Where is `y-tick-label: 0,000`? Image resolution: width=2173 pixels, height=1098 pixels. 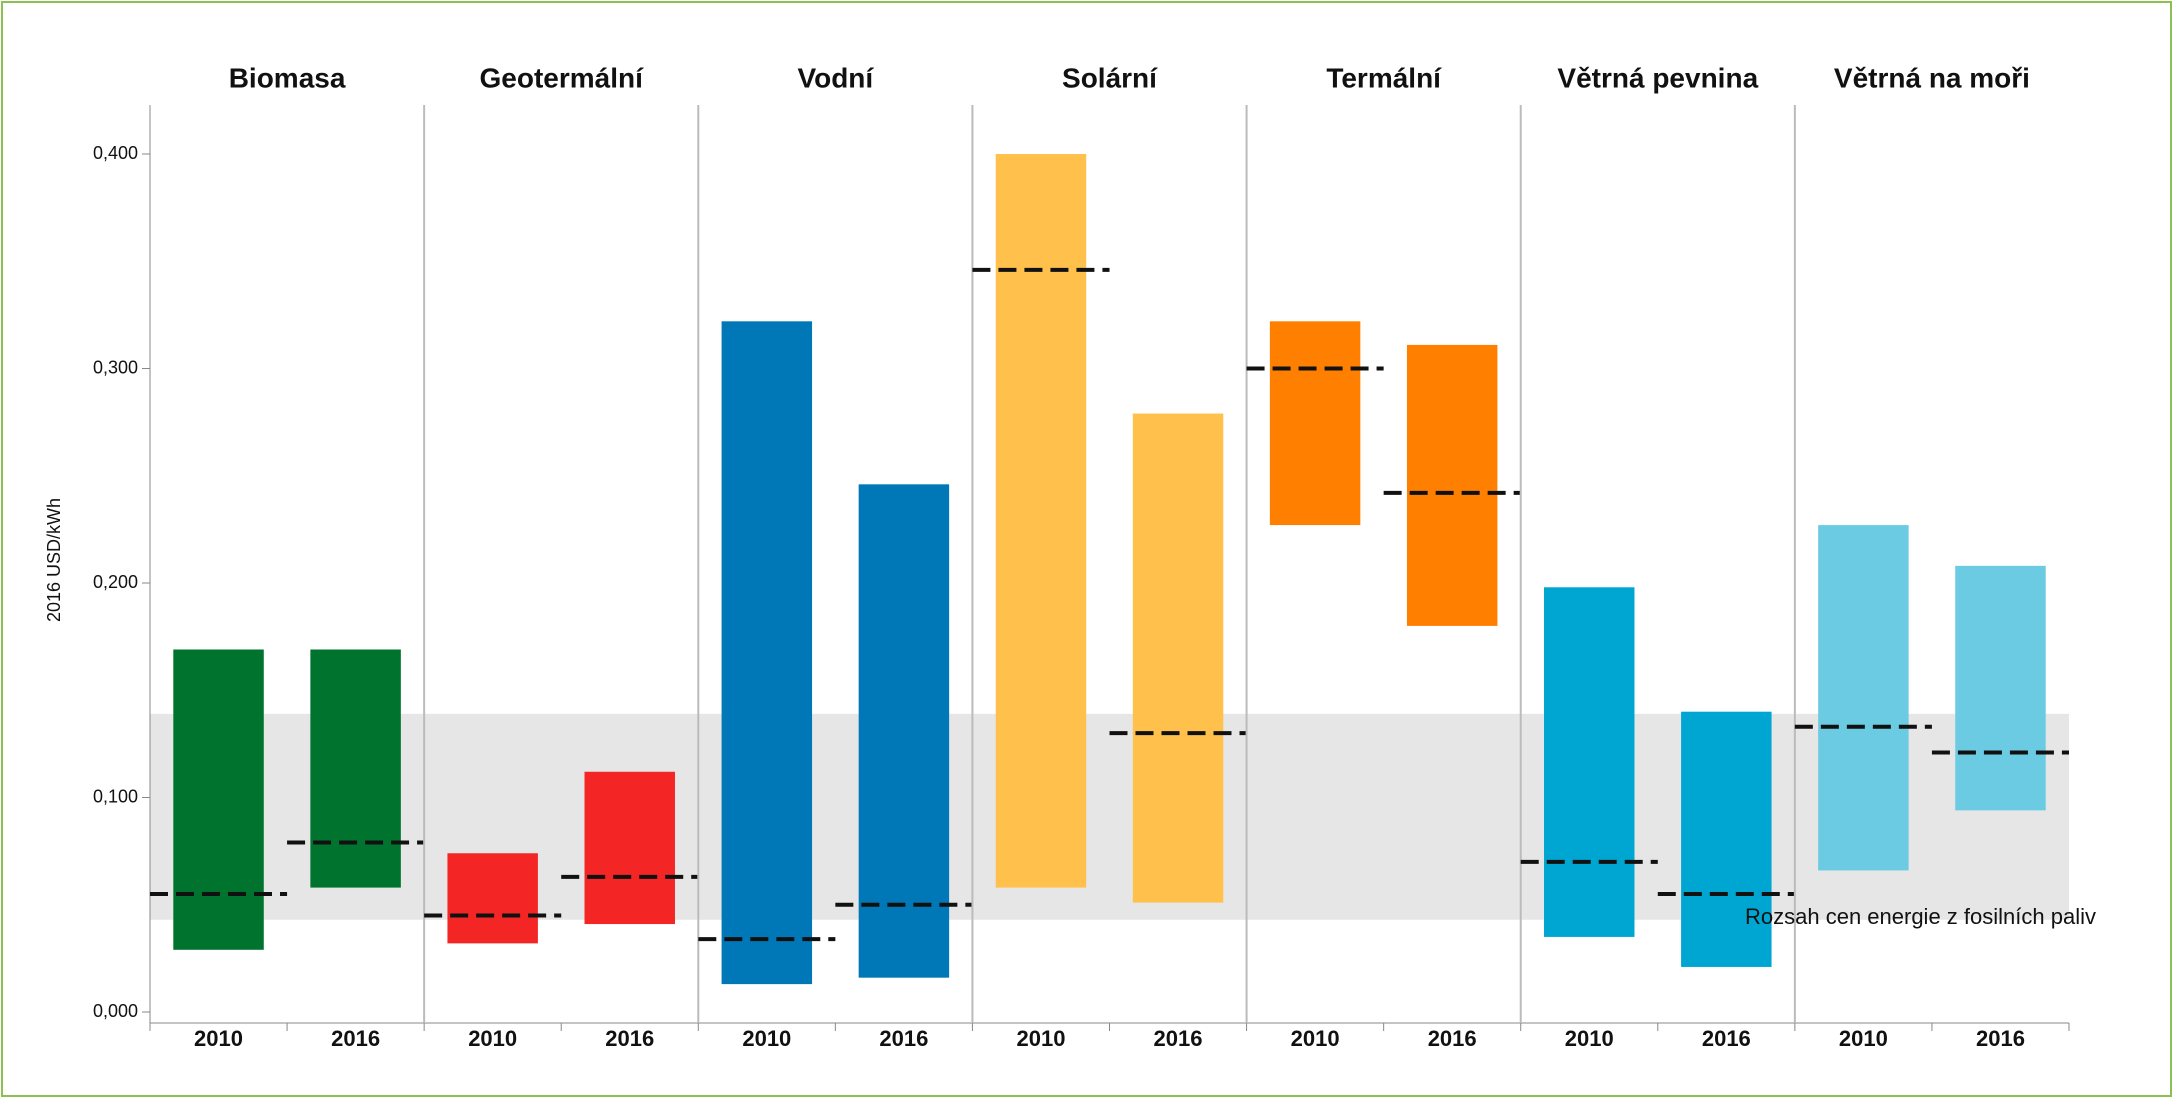 y-tick-label: 0,000 is located at coordinates (115, 1011).